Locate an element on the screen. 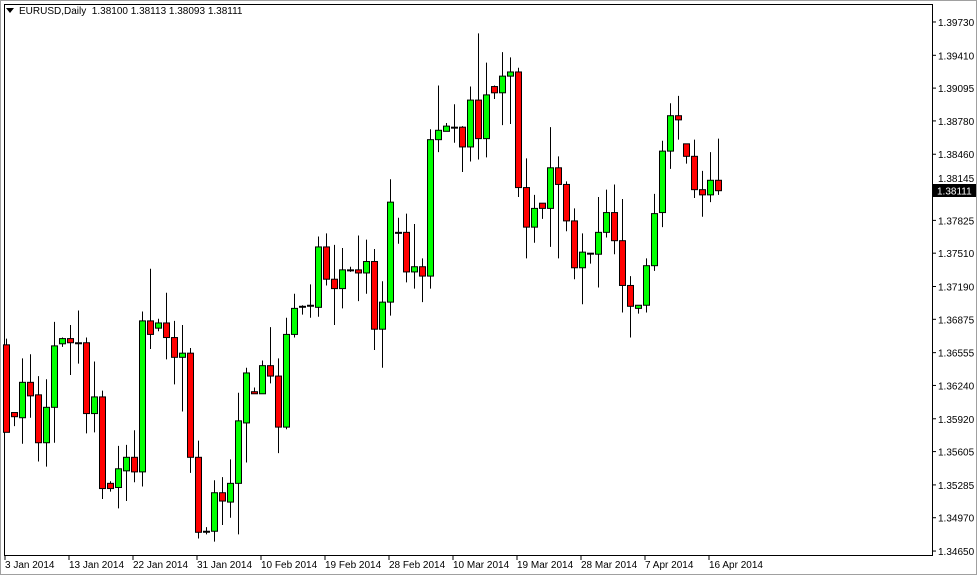 This screenshot has height=575, width=977. x-tick-label: 28 Mar 2014 is located at coordinates (609, 565).